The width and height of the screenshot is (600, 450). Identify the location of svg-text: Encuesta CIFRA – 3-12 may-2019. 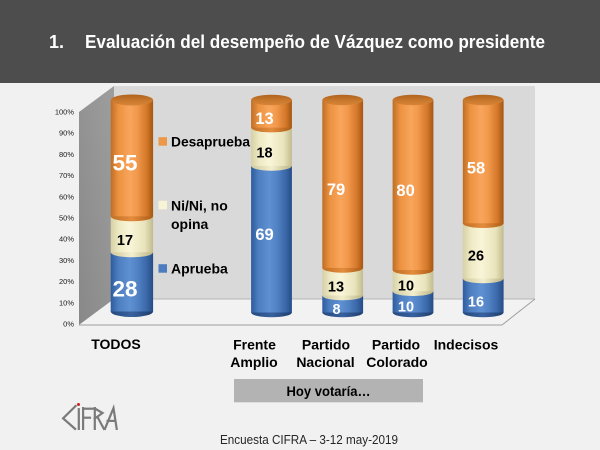
(309, 440).